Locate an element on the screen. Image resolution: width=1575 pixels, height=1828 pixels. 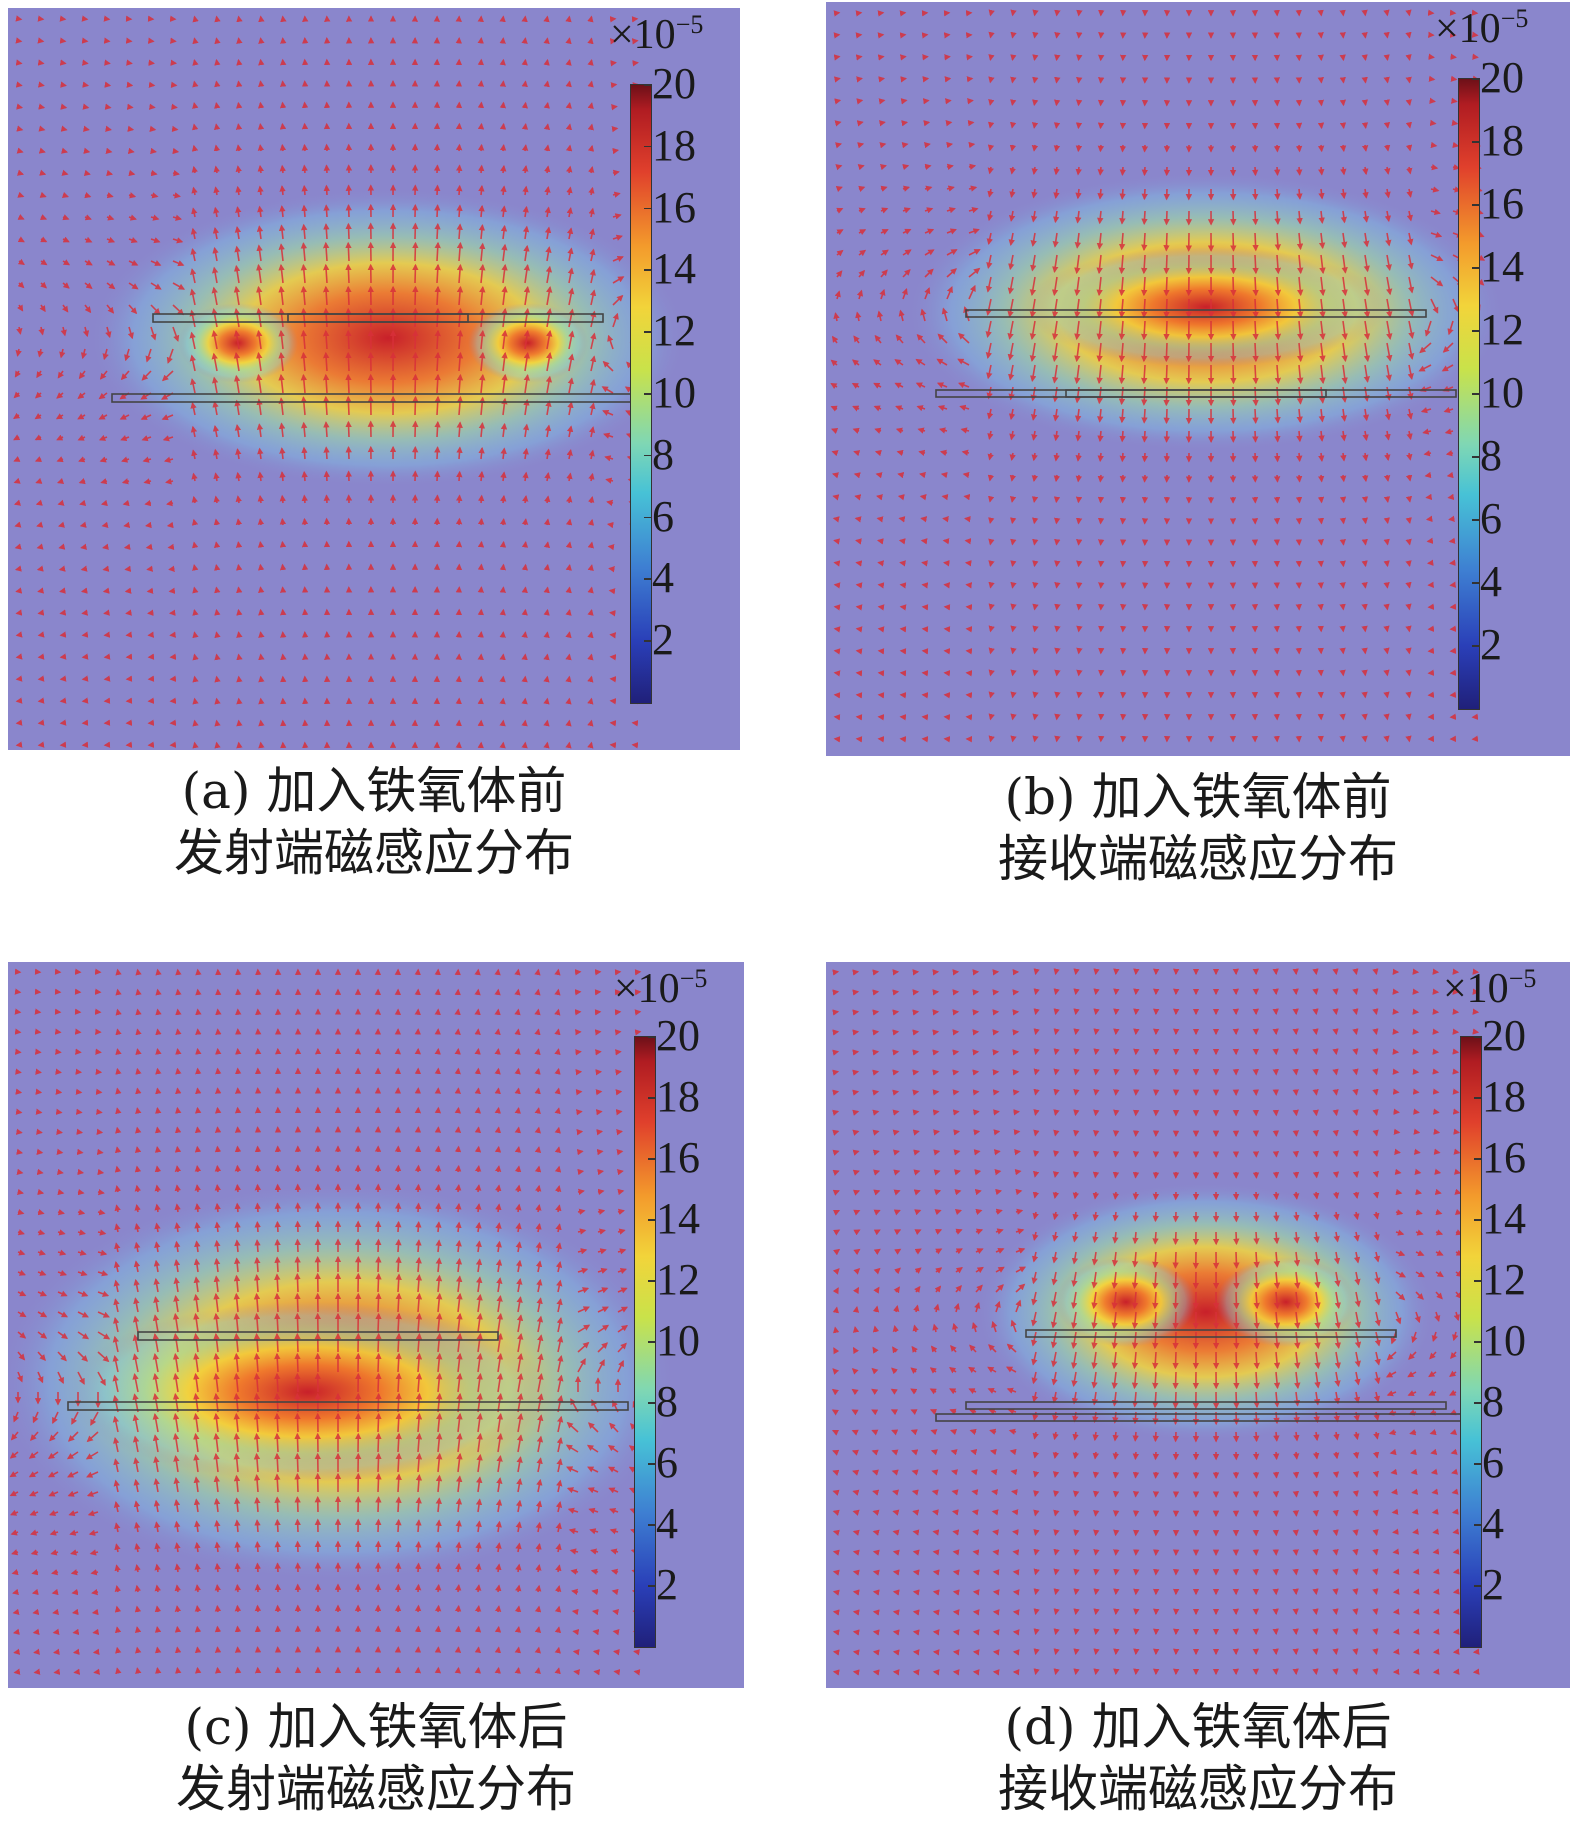
colorbar-d is located at coordinates (1471, 1342).